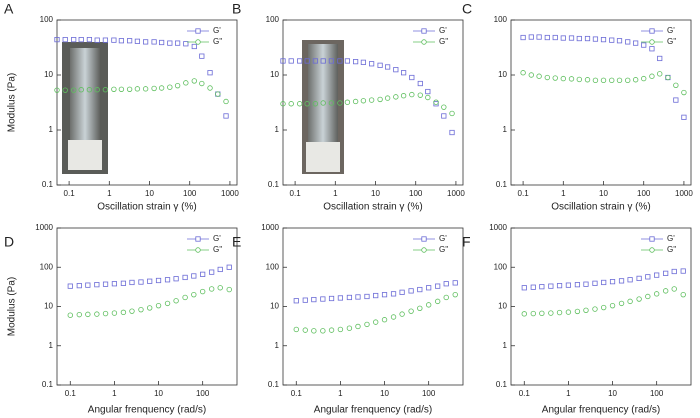 Image resolution: width=700 pixels, height=418 pixels. I want to click on x-axis-label: Oscillation strain γ (%), so click(372, 207).